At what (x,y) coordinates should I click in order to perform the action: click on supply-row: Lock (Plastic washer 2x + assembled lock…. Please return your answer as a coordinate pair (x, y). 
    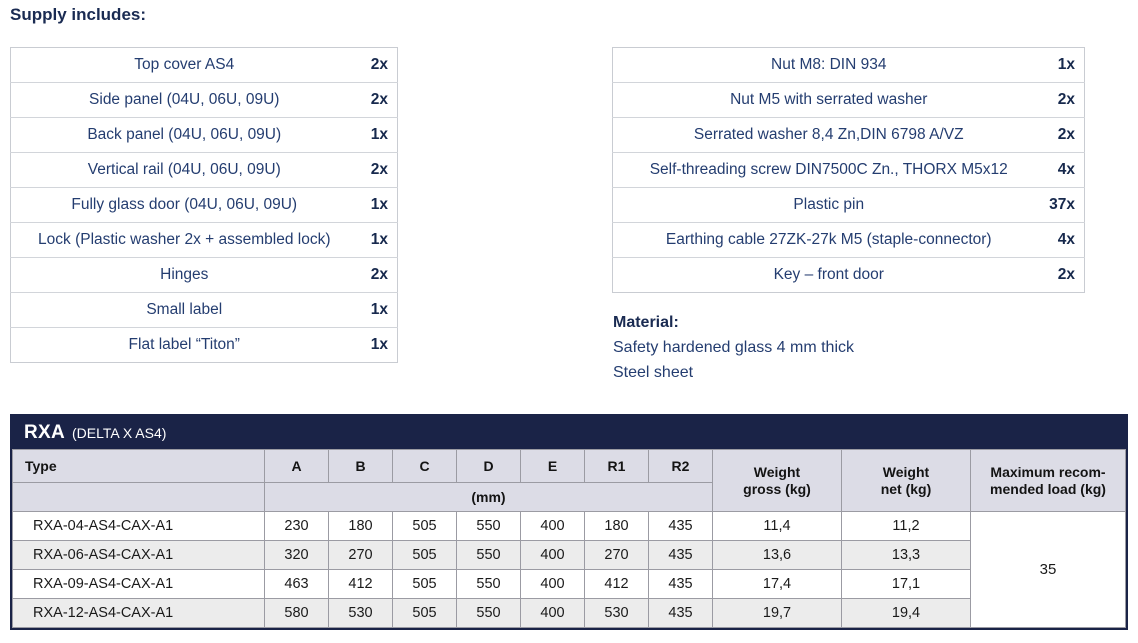
    Looking at the image, I should click on (204, 240).